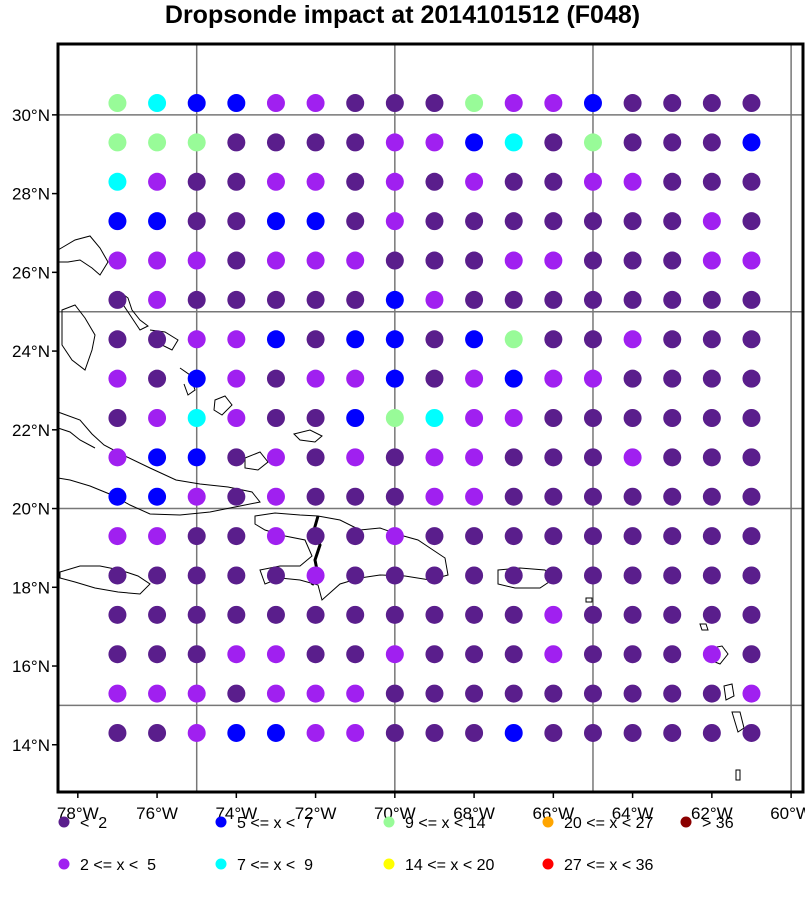 The width and height of the screenshot is (805, 900). I want to click on y-tick-label: 28°N, so click(31, 194).